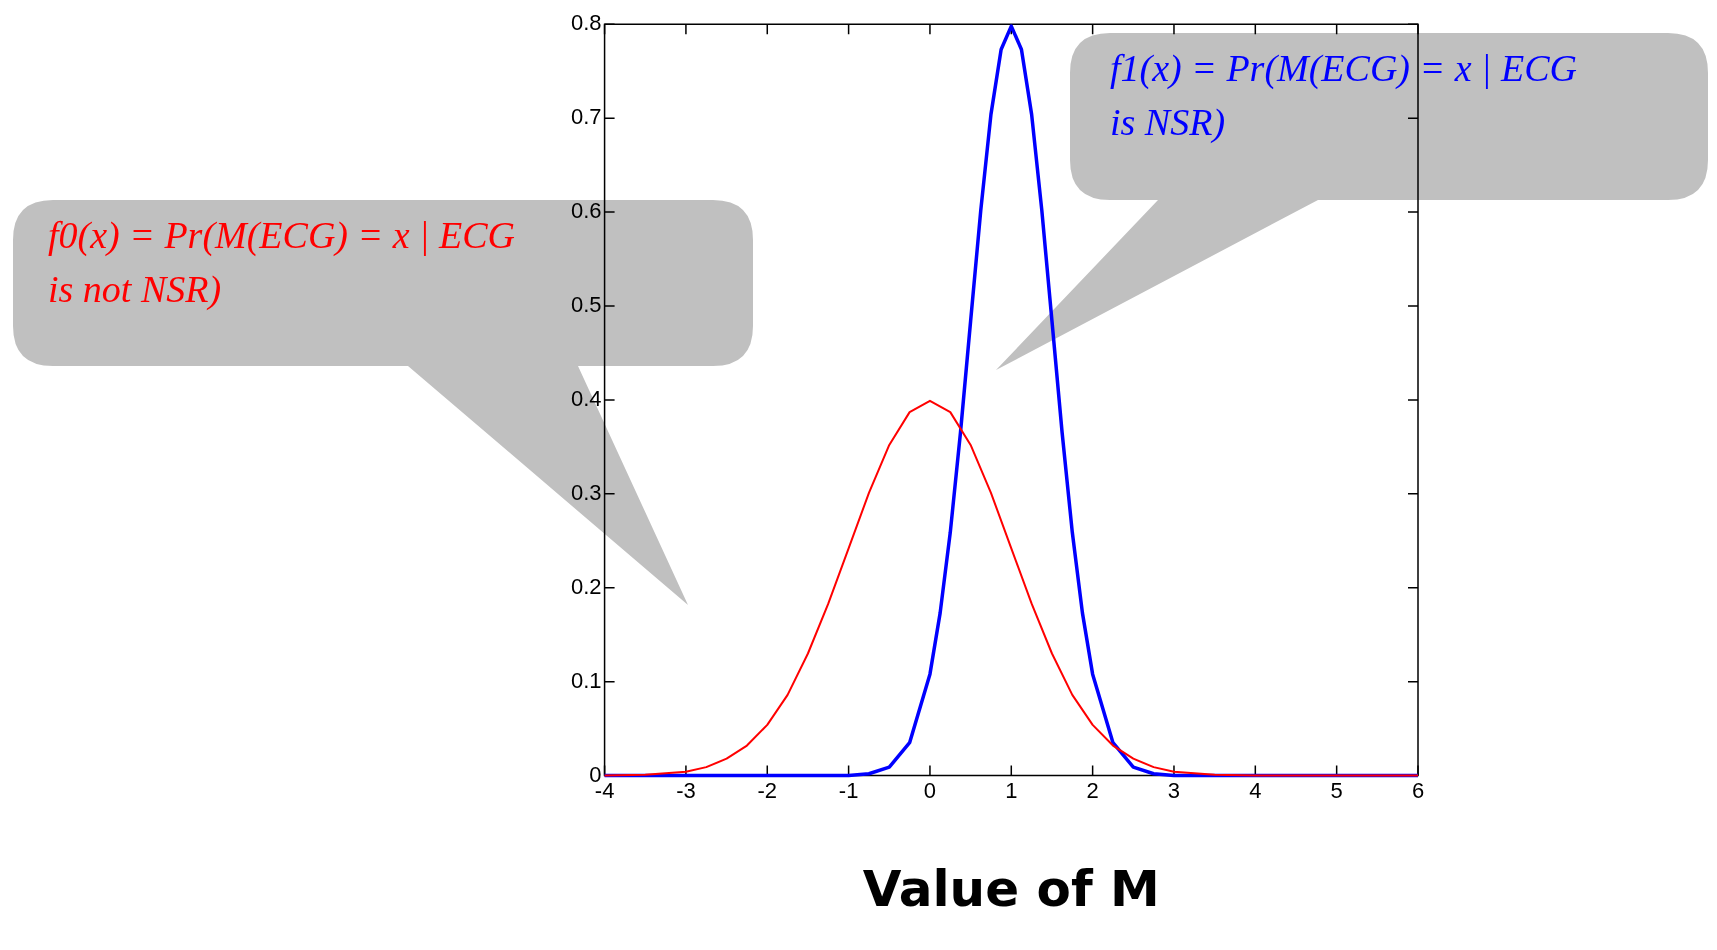 The width and height of the screenshot is (1717, 950). I want to click on text: f0(x) = Pr(M(ECG) = x | ECG is not NSR), so click(282, 262).